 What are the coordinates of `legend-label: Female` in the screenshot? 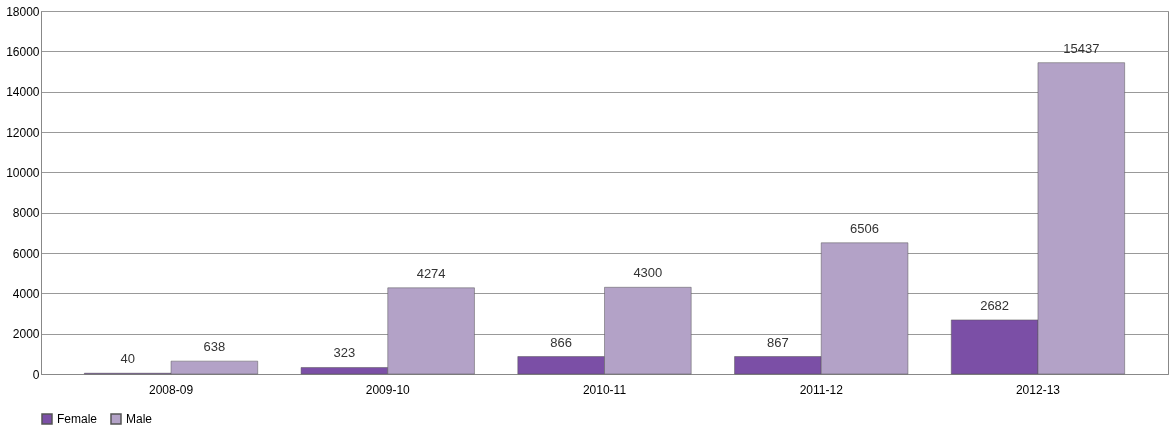 It's located at (77, 419).